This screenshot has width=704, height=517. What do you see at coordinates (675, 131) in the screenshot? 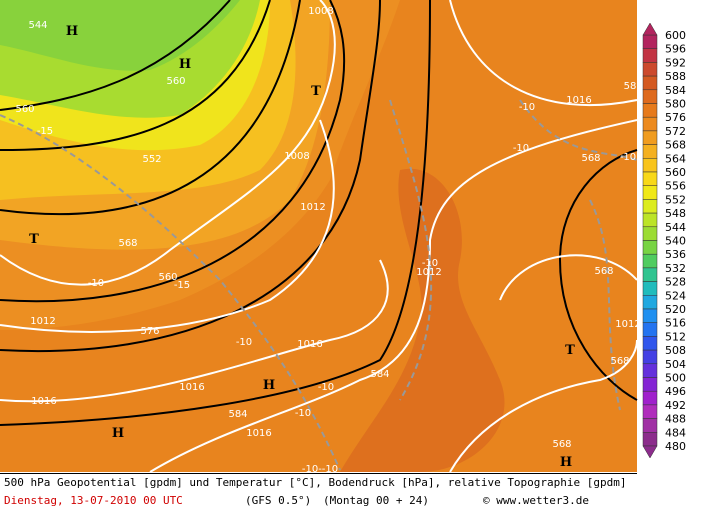
I see `colorbar-label: 572` at bounding box center [675, 131].